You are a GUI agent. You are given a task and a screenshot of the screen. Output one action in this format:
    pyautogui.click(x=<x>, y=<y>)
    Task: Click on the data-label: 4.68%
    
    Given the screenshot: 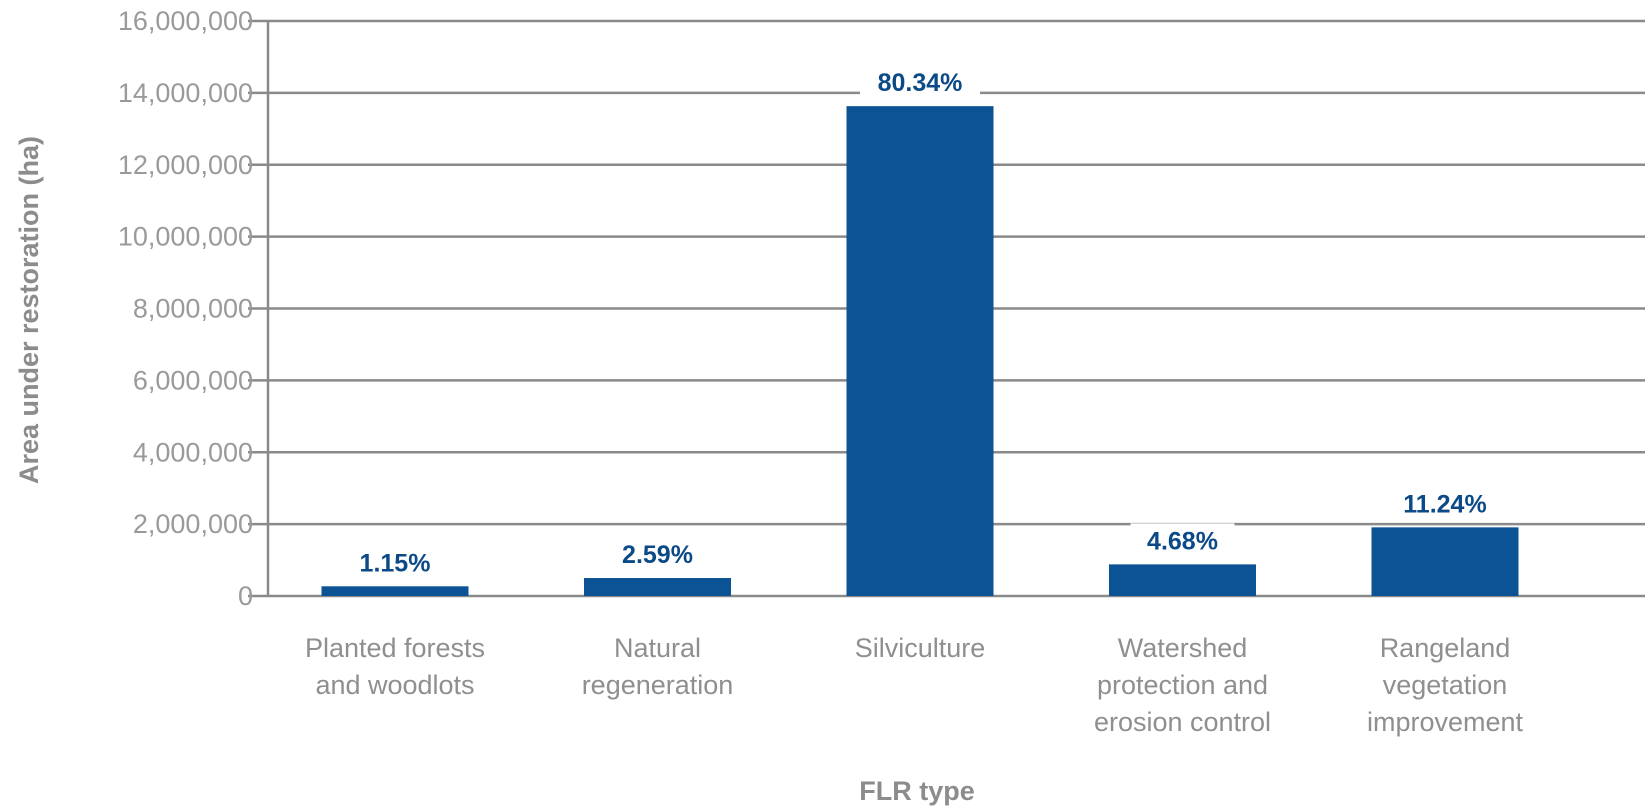 What is the action you would take?
    pyautogui.click(x=1182, y=541)
    